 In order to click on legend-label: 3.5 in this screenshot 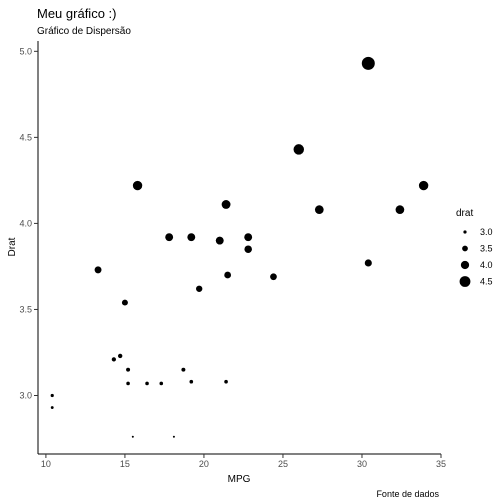, I will do `click(486, 249)`.